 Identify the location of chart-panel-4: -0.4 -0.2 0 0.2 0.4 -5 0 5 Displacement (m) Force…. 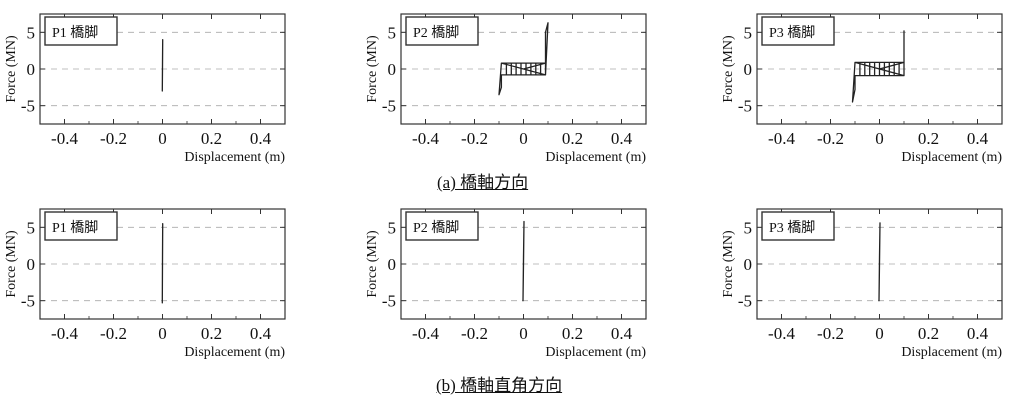
(145, 284).